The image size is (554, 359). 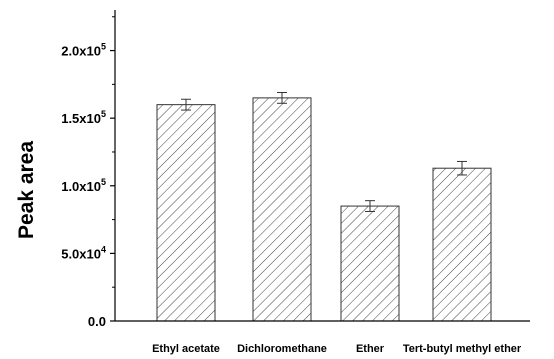 What do you see at coordinates (186, 349) in the screenshot?
I see `x-tick-label: Ethyl acetate` at bounding box center [186, 349].